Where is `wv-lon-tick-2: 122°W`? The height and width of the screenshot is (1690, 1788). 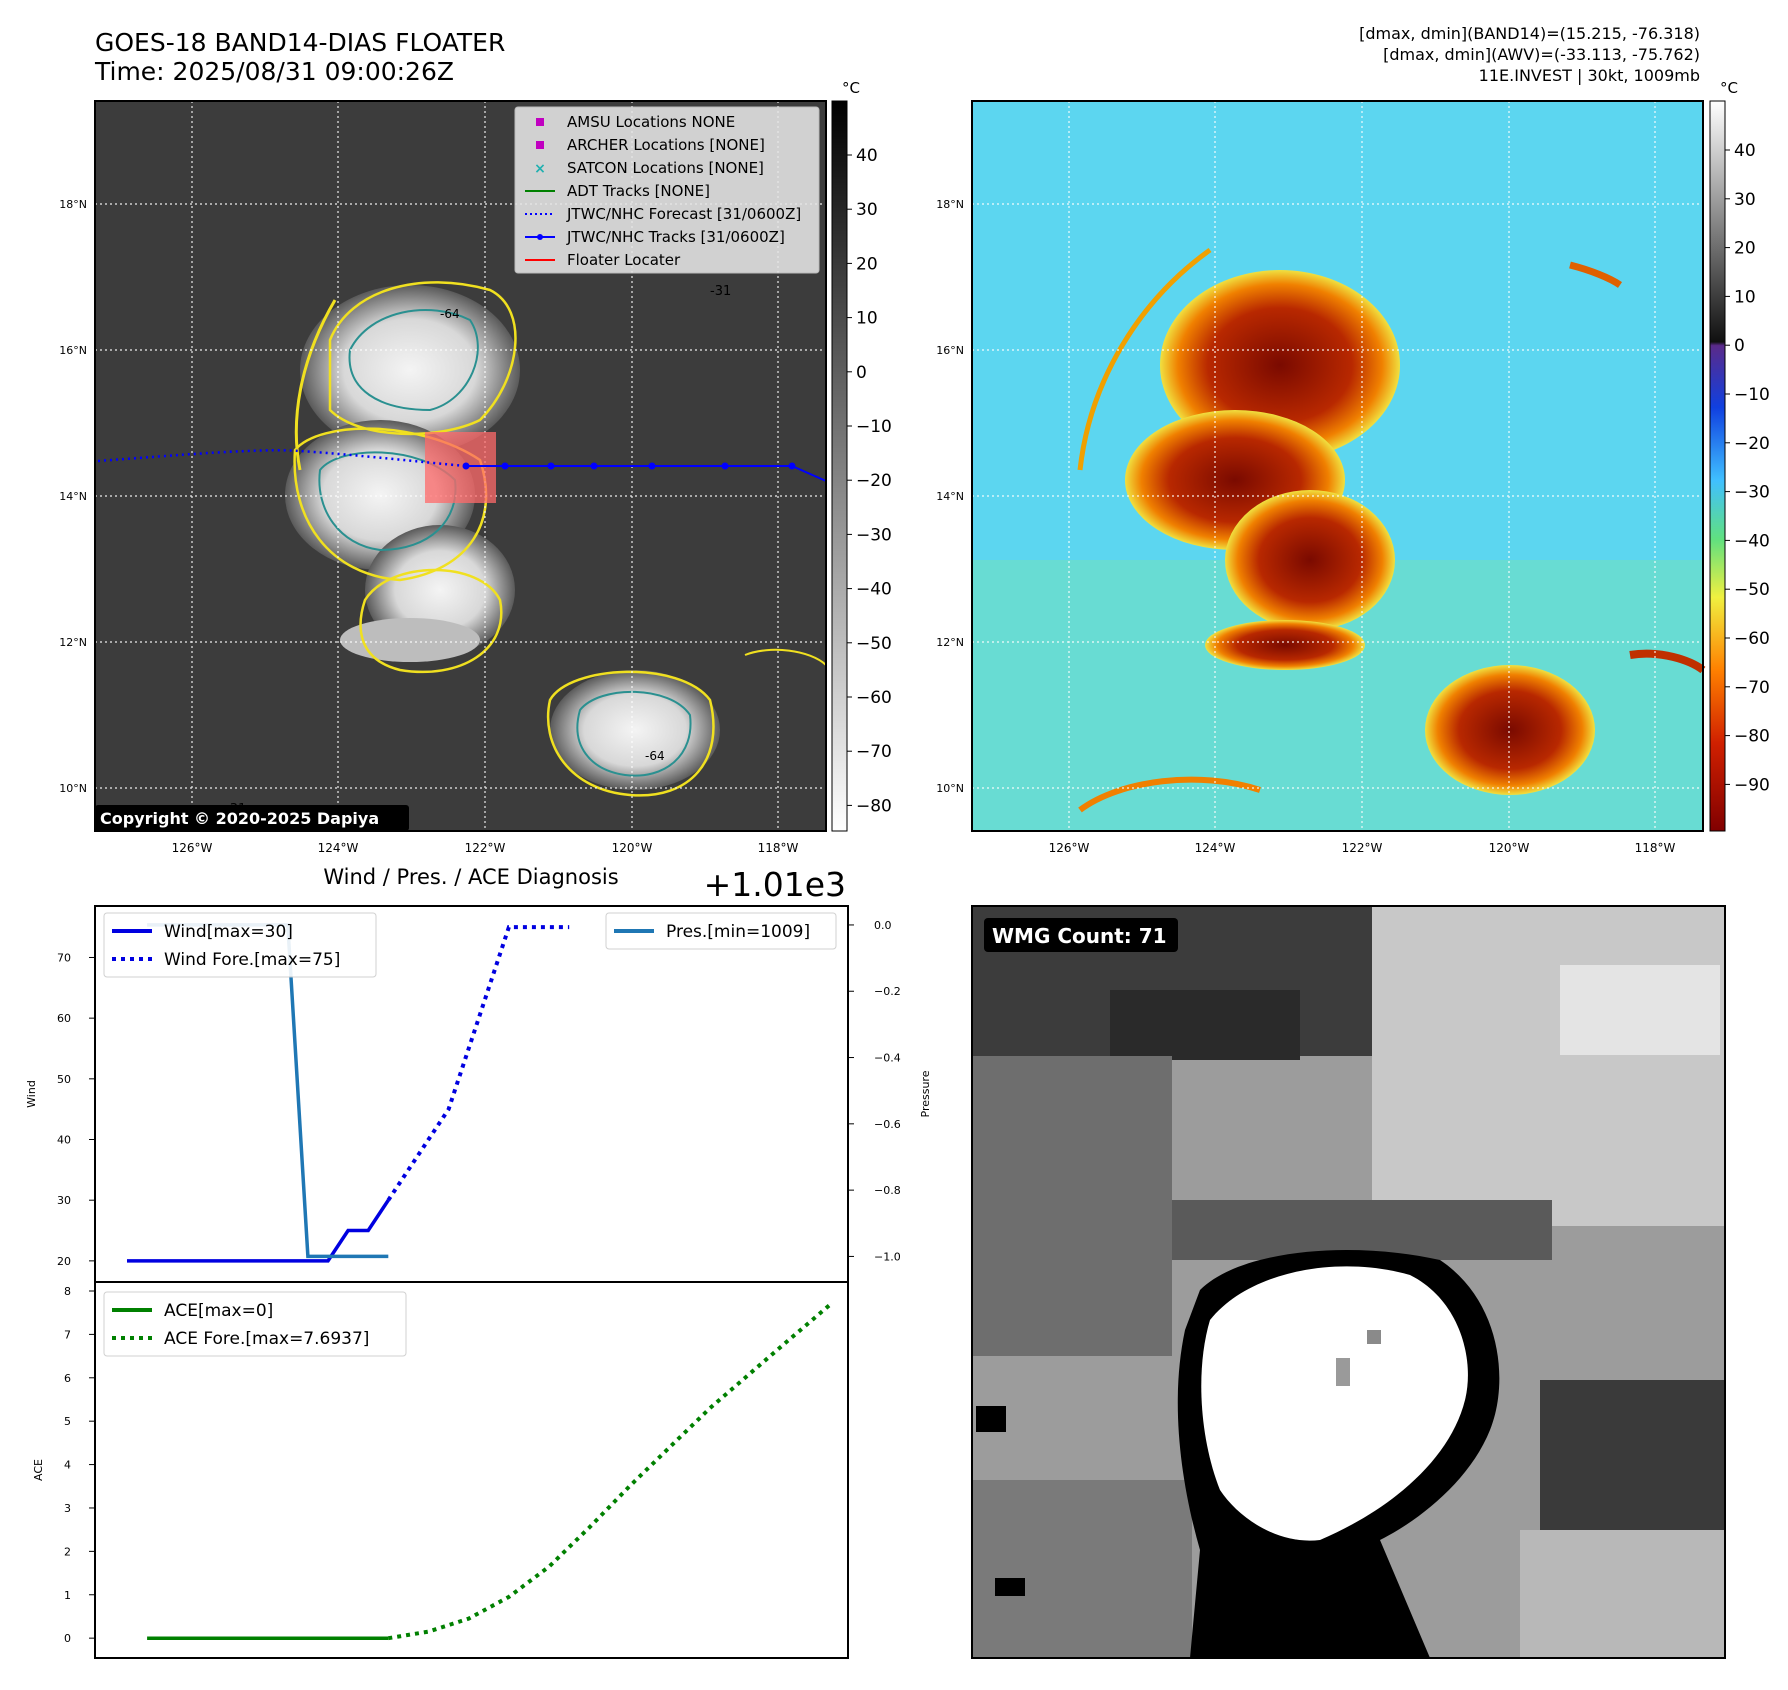
wv-lon-tick-2: 122°W is located at coordinates (1362, 848).